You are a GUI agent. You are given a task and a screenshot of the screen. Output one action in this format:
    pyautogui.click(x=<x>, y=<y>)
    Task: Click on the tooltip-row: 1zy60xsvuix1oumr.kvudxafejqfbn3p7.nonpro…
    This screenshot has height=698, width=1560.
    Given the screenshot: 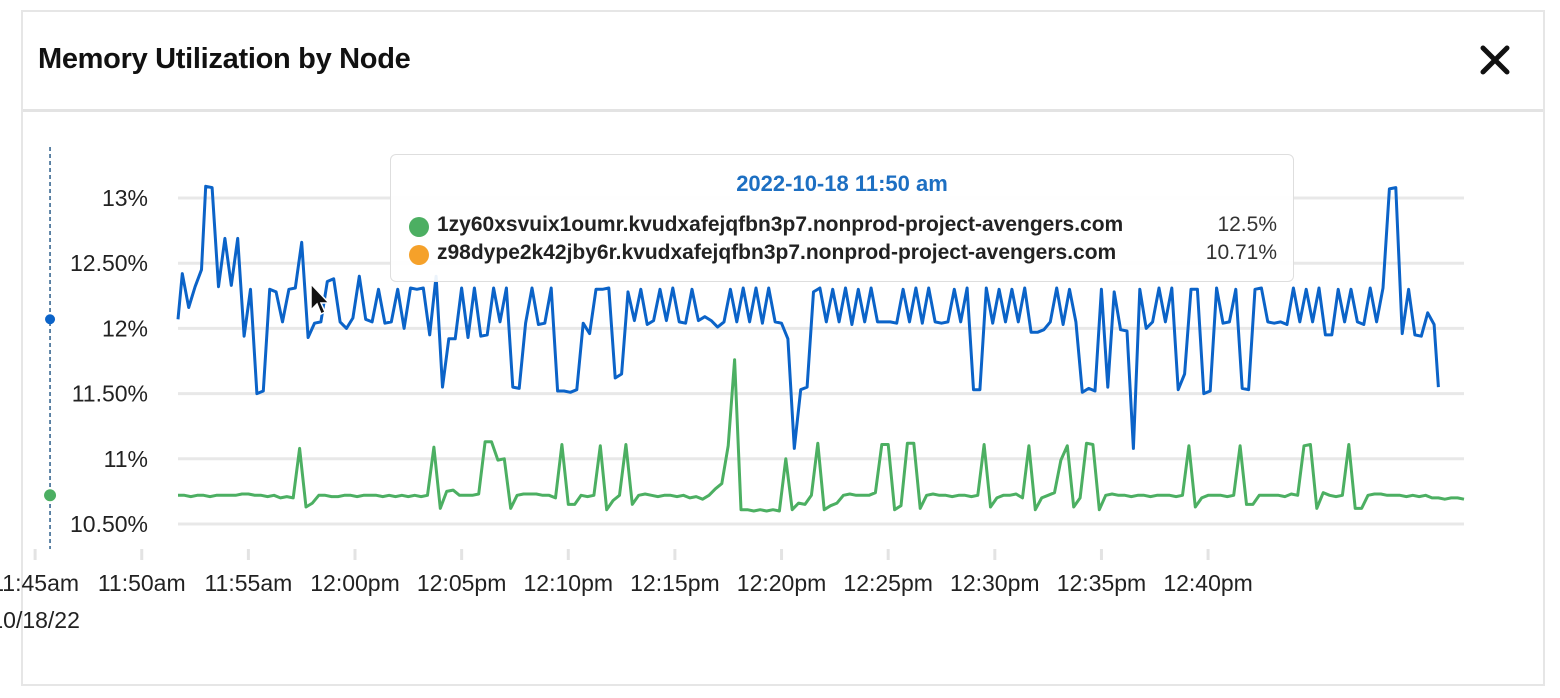 What is the action you would take?
    pyautogui.click(x=843, y=227)
    